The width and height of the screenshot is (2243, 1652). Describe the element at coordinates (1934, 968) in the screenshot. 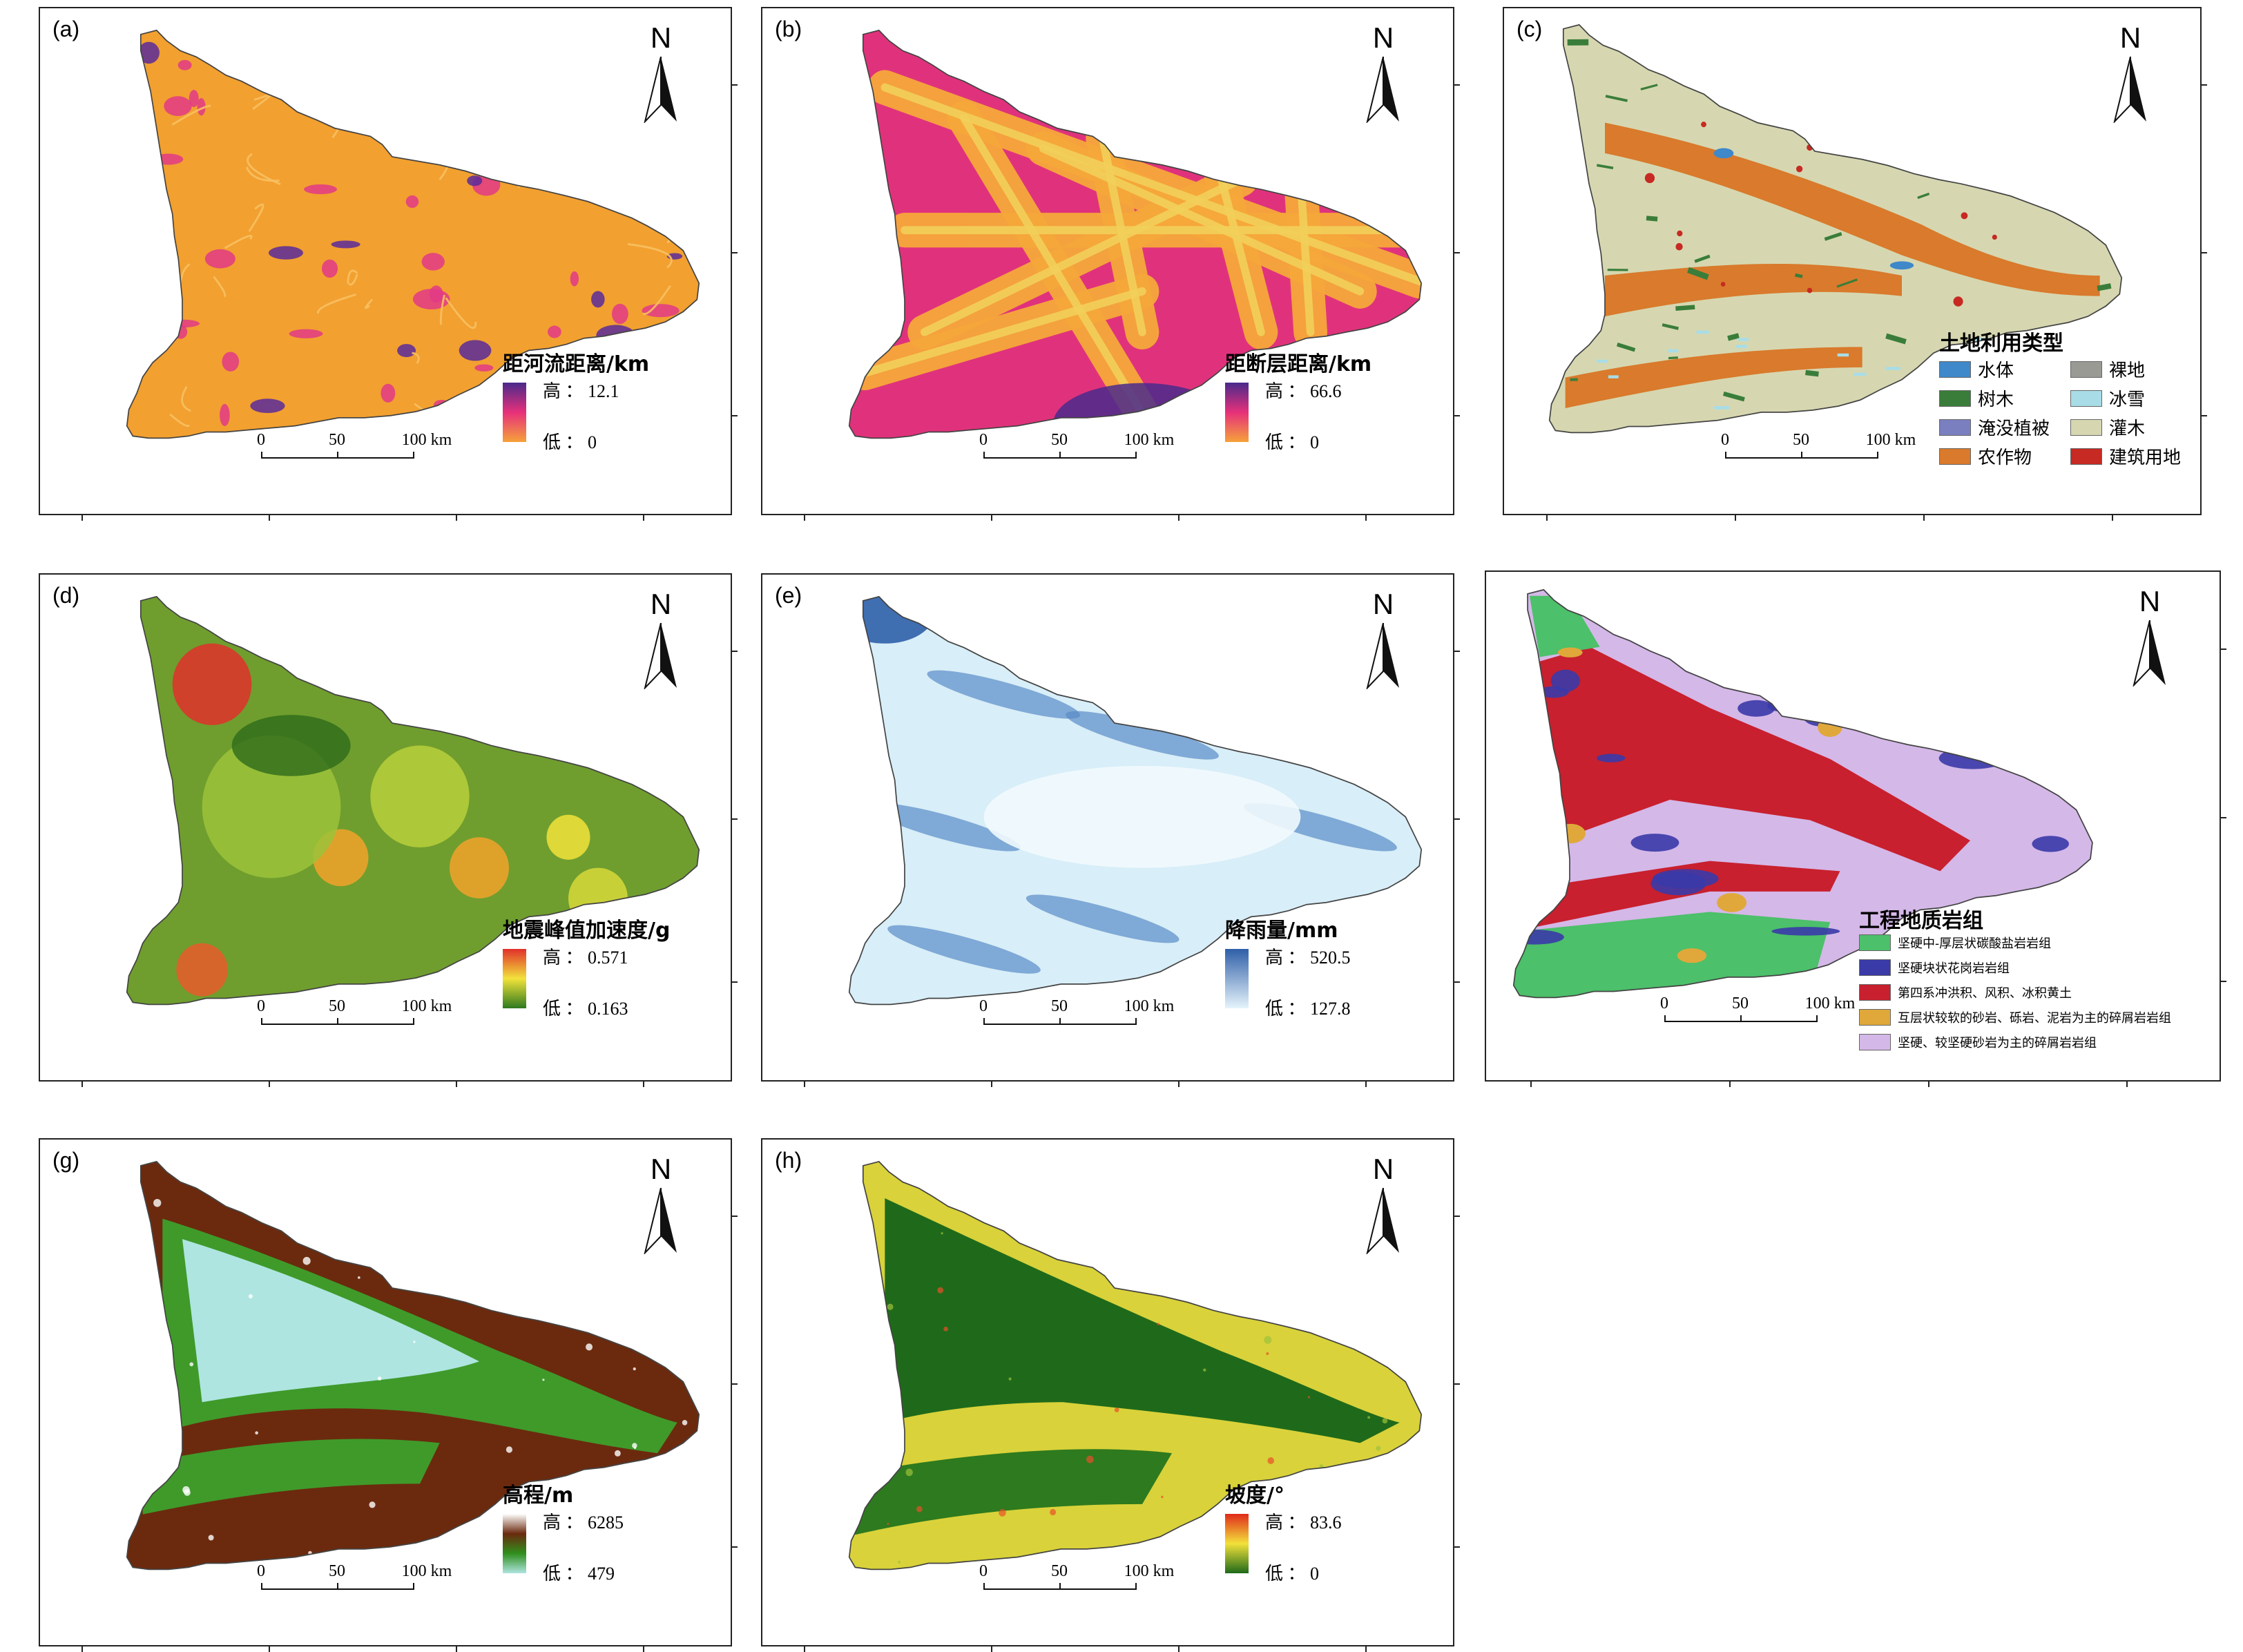

I see `legend-class-item: 坚硬块状花岗岩岩组` at that location.